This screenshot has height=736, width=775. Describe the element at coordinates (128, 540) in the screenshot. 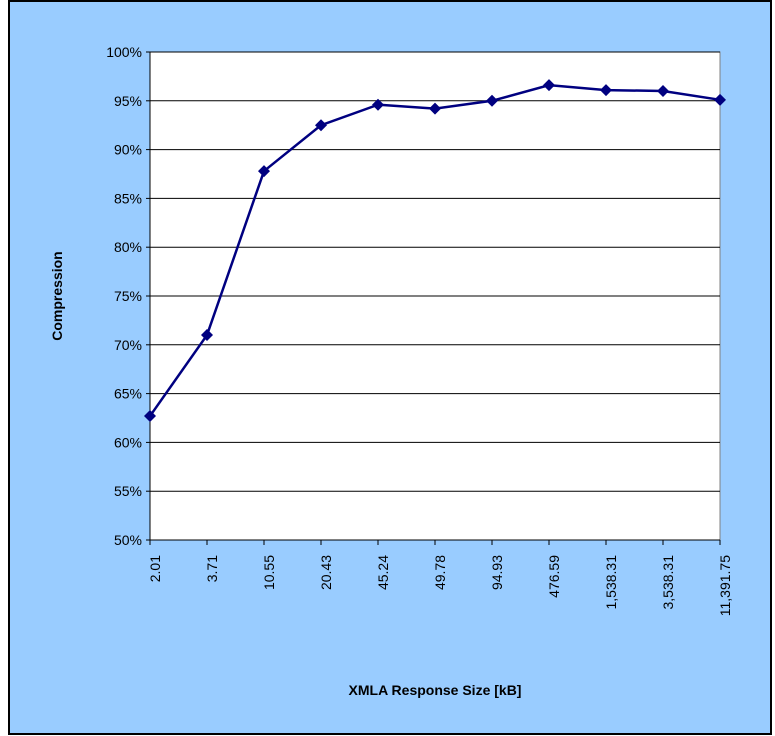

I see `y-tick-label: 50%` at that location.